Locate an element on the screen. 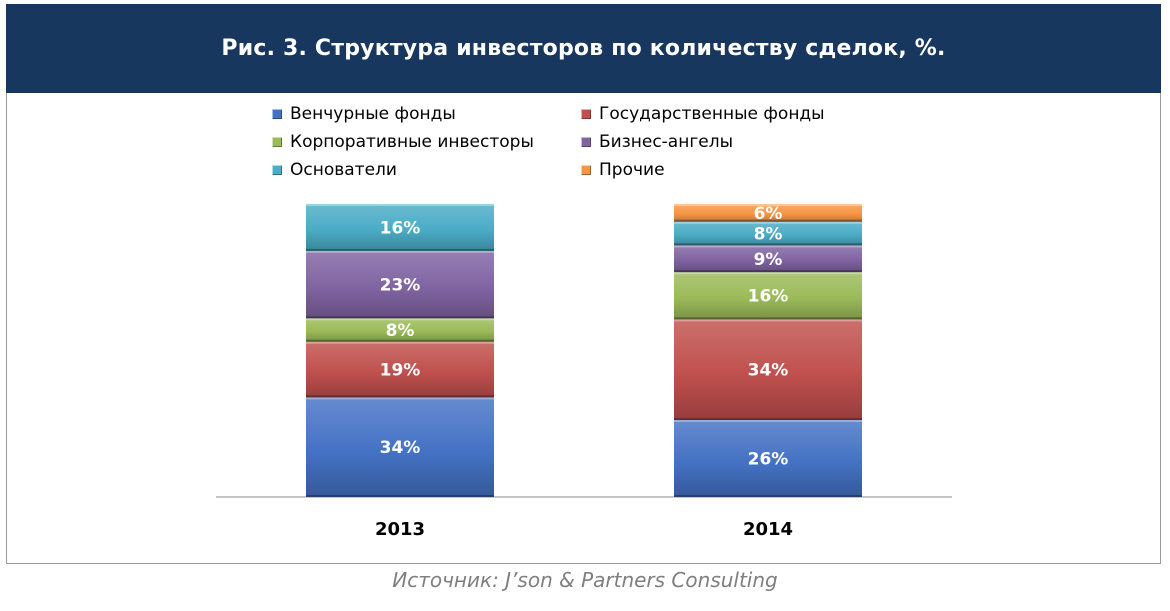  data-label: 6% is located at coordinates (768, 214).